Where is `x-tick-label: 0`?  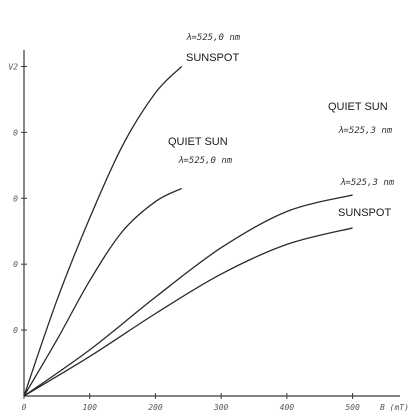 x-tick-label: 0 is located at coordinates (24, 407).